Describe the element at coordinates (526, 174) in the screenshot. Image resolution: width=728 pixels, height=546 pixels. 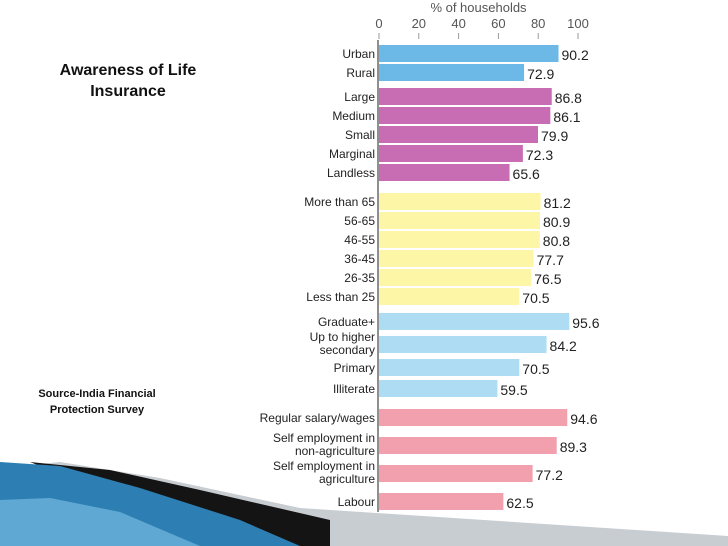
I see `bar-value-label: 65.6` at that location.